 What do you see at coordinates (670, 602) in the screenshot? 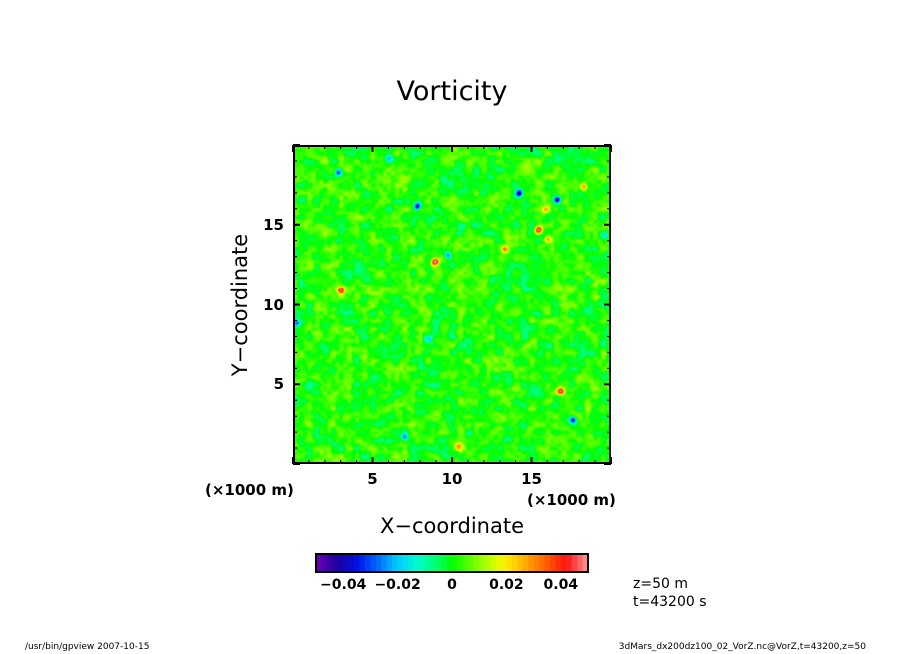
I see `time-info: t=43200 s` at bounding box center [670, 602].